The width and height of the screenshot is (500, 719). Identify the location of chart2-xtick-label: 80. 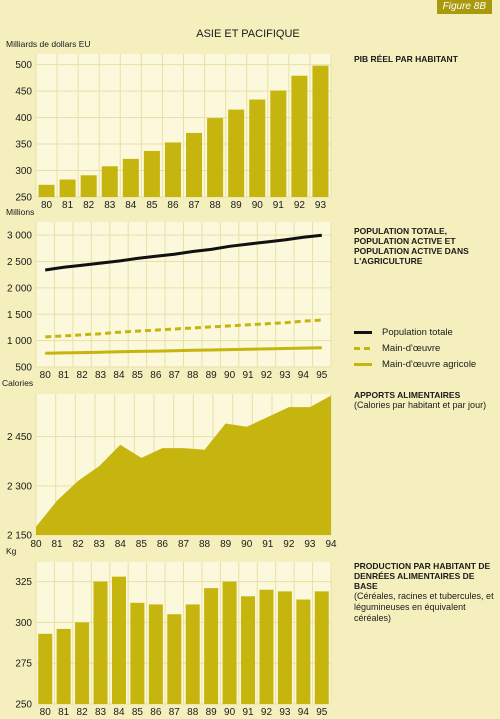
(46, 375).